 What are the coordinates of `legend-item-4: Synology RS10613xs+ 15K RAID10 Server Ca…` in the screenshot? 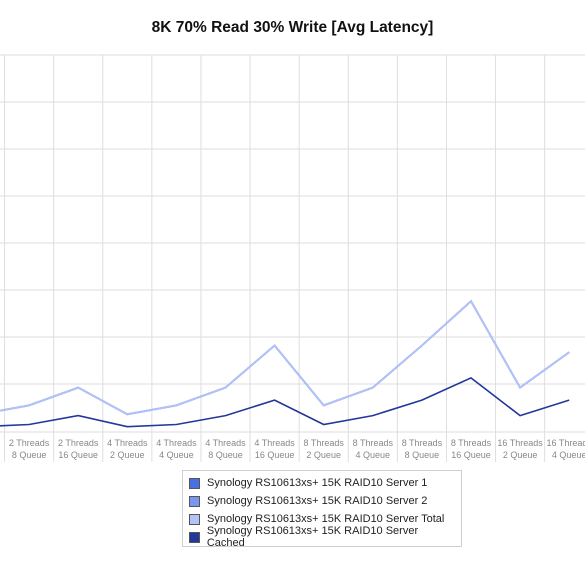 It's located at (322, 537).